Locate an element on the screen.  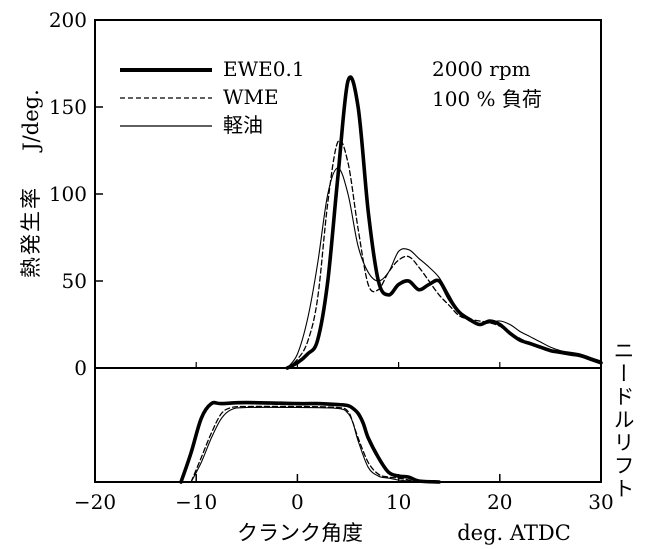
legend-label-ewe: EWE0.1 is located at coordinates (264, 69).